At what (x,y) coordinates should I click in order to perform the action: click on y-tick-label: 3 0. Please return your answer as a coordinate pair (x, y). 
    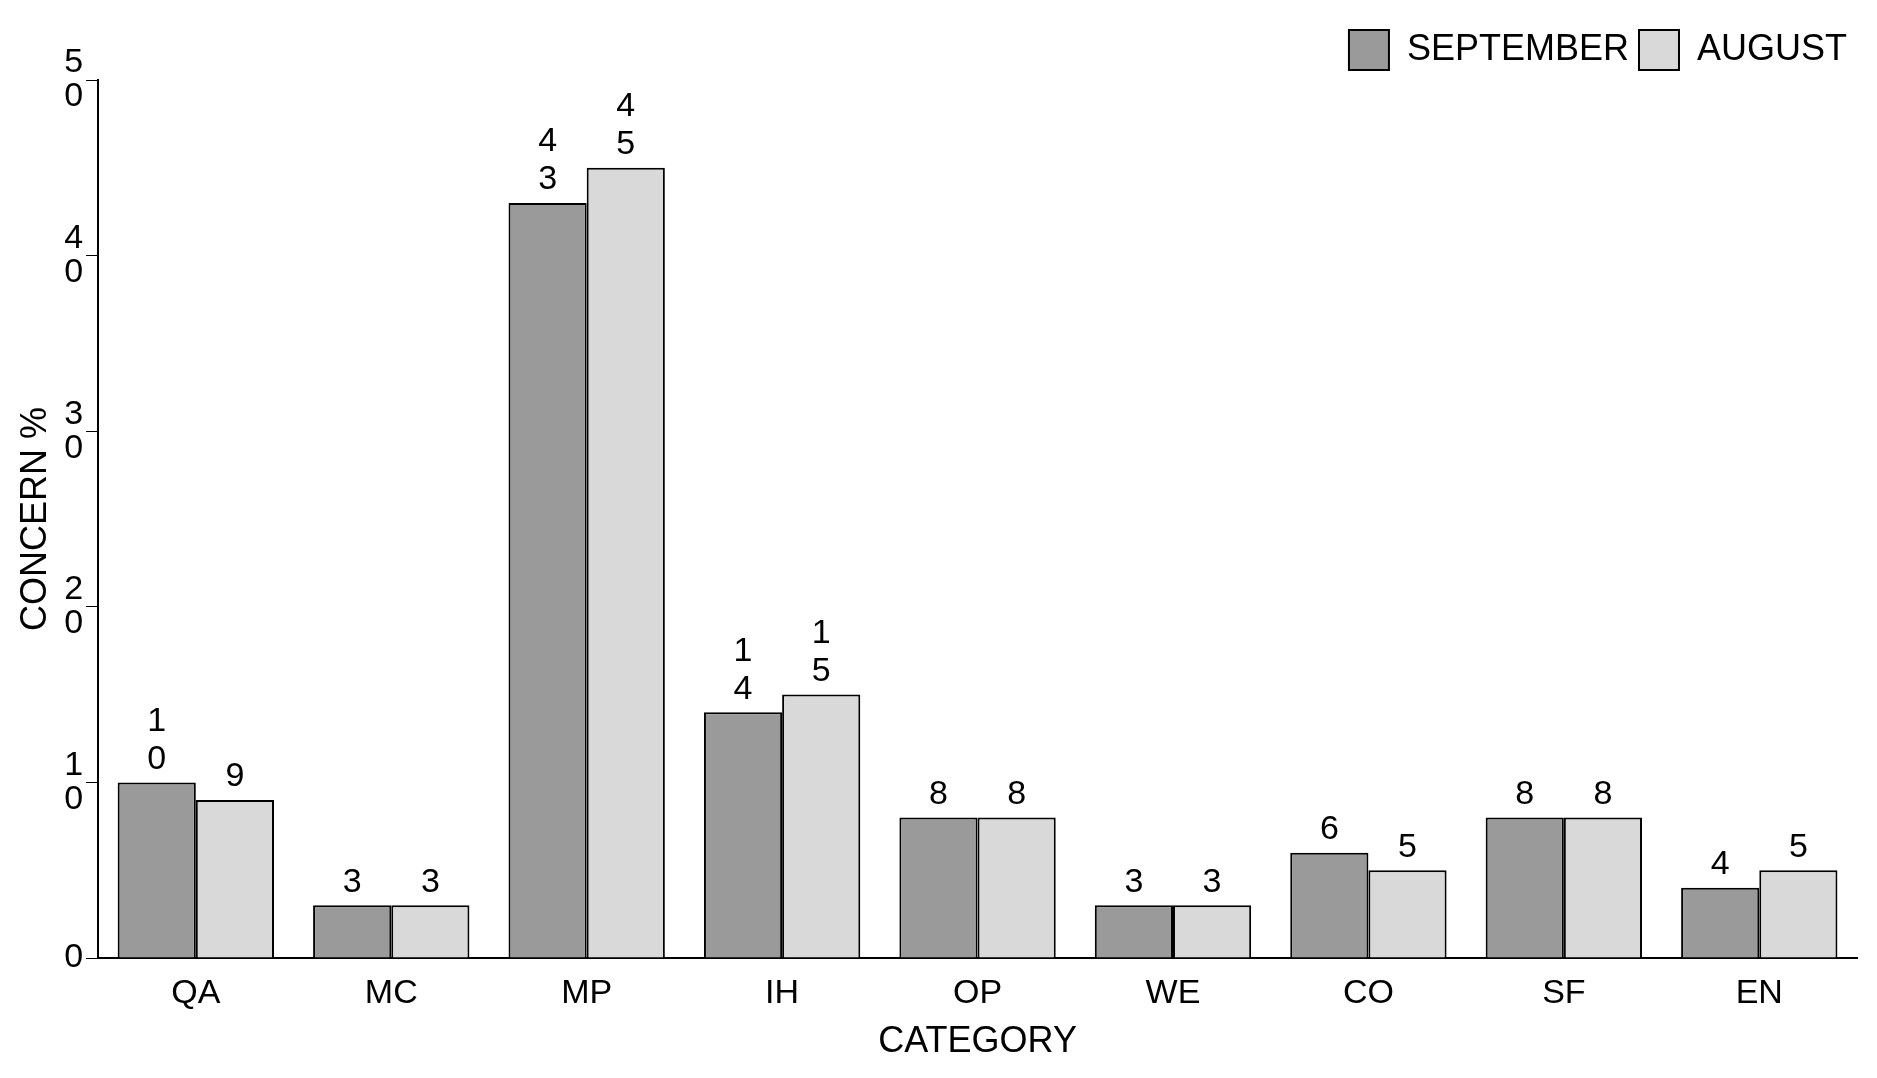
    Looking at the image, I should click on (74, 428).